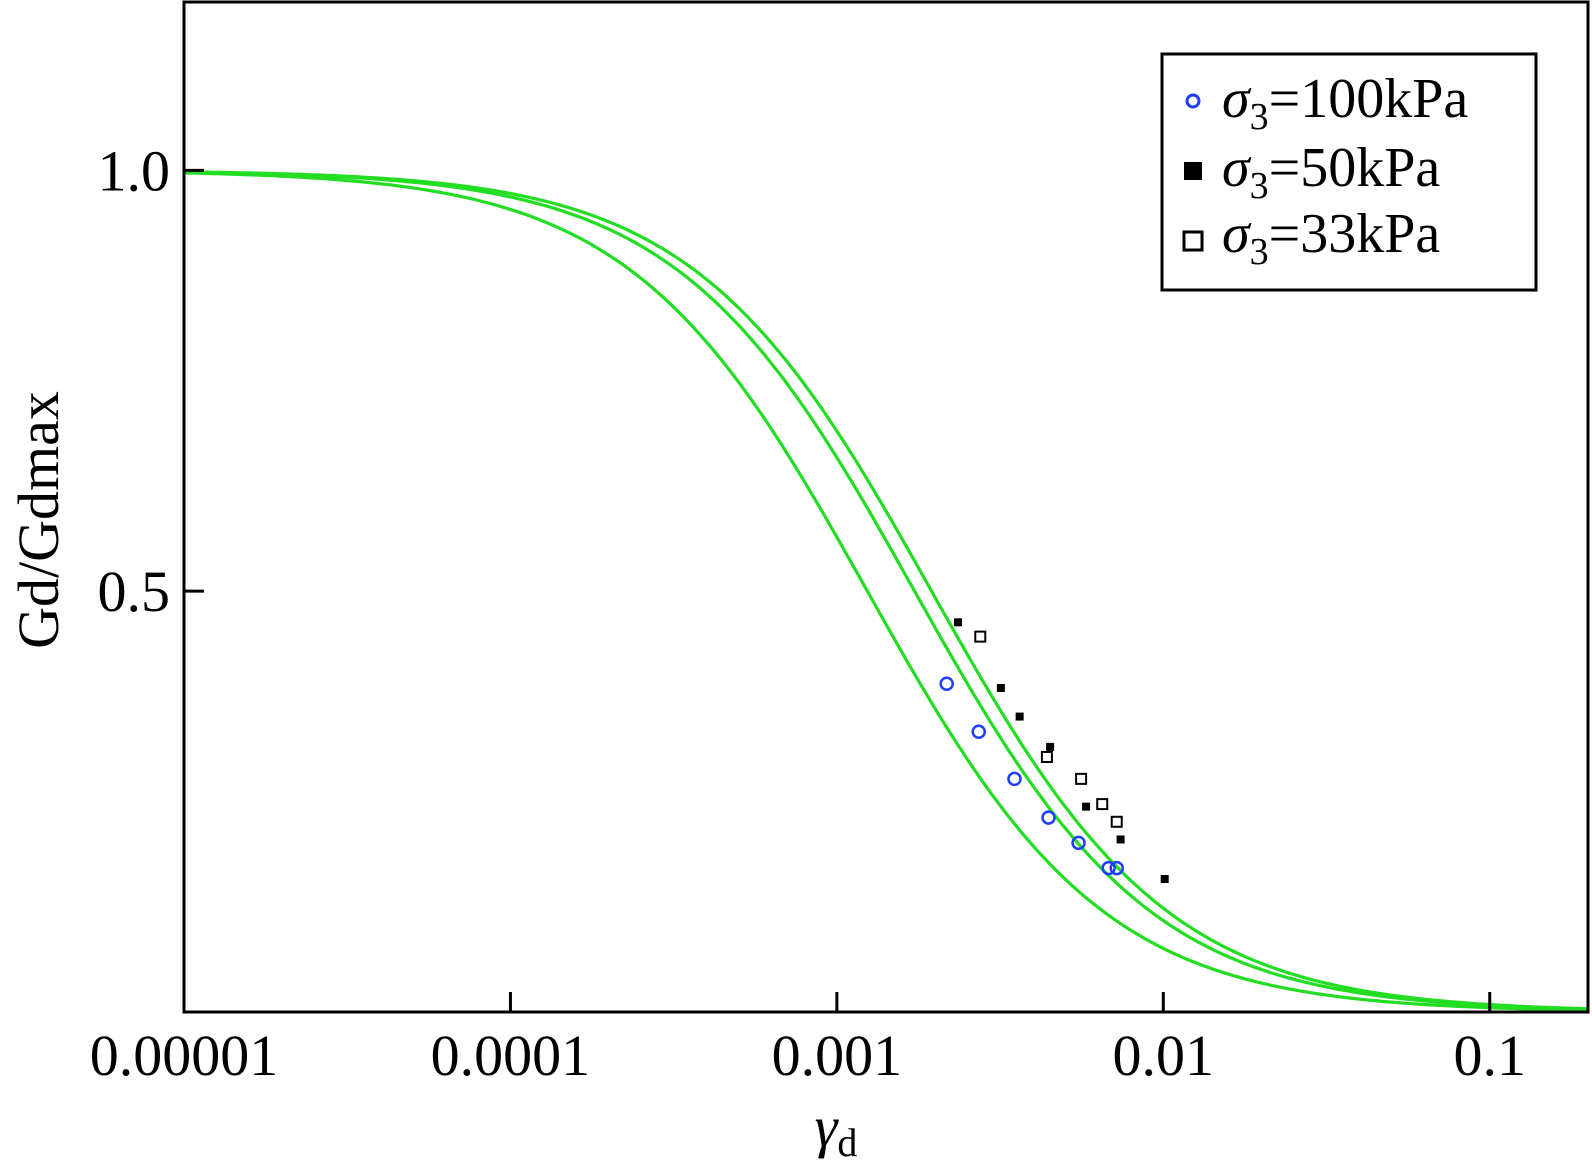 Image resolution: width=1592 pixels, height=1167 pixels. Describe the element at coordinates (1164, 1055) in the screenshot. I see `x-tick-label-4: 0.01` at that location.